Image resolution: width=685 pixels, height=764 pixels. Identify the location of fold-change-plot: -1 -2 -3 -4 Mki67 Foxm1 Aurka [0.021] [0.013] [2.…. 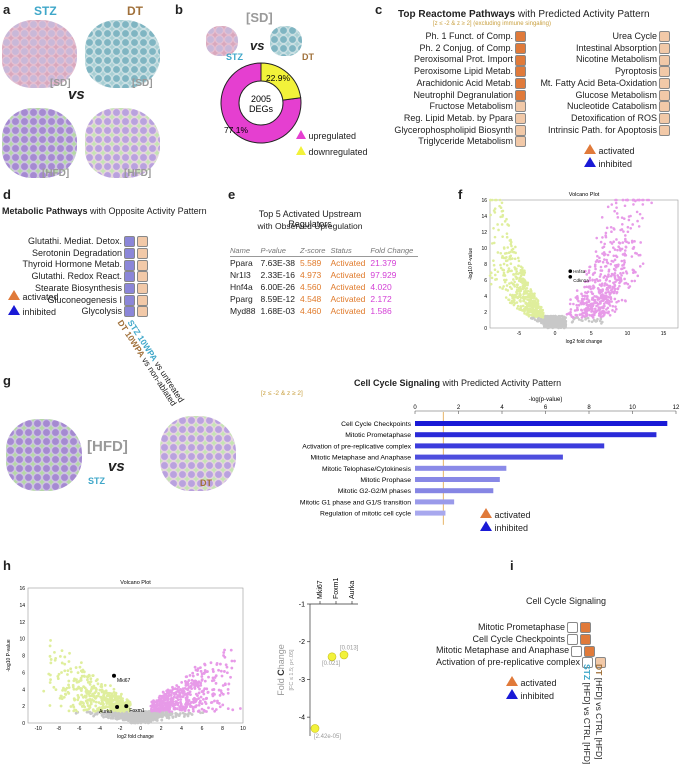
(317, 659).